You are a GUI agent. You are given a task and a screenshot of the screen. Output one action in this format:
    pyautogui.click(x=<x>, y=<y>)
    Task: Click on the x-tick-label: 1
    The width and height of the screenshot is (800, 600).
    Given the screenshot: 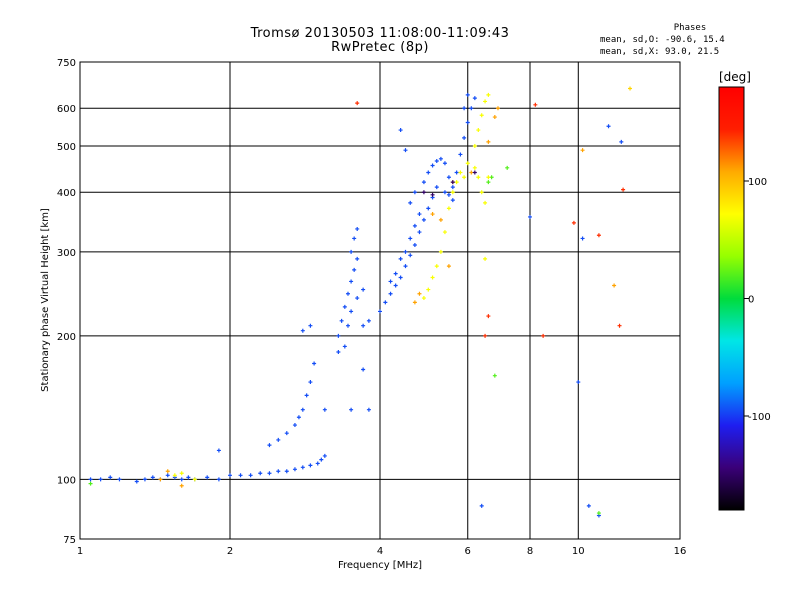 What is the action you would take?
    pyautogui.click(x=80, y=551)
    